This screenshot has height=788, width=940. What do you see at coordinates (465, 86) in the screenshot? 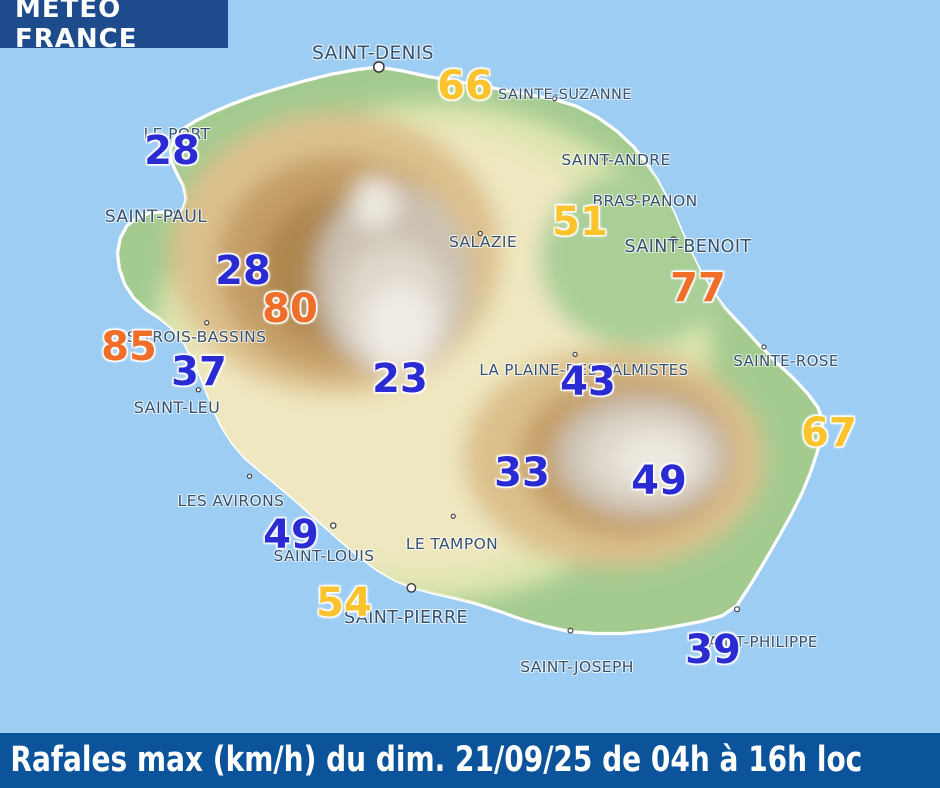
I see `gust-value-north-coast: 66` at bounding box center [465, 86].